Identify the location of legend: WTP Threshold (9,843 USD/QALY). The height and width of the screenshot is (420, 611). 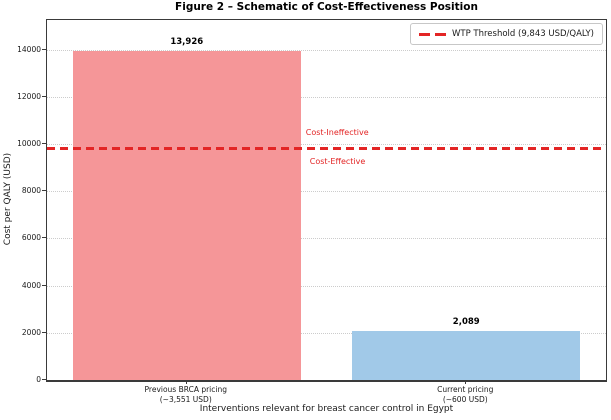
(506, 34).